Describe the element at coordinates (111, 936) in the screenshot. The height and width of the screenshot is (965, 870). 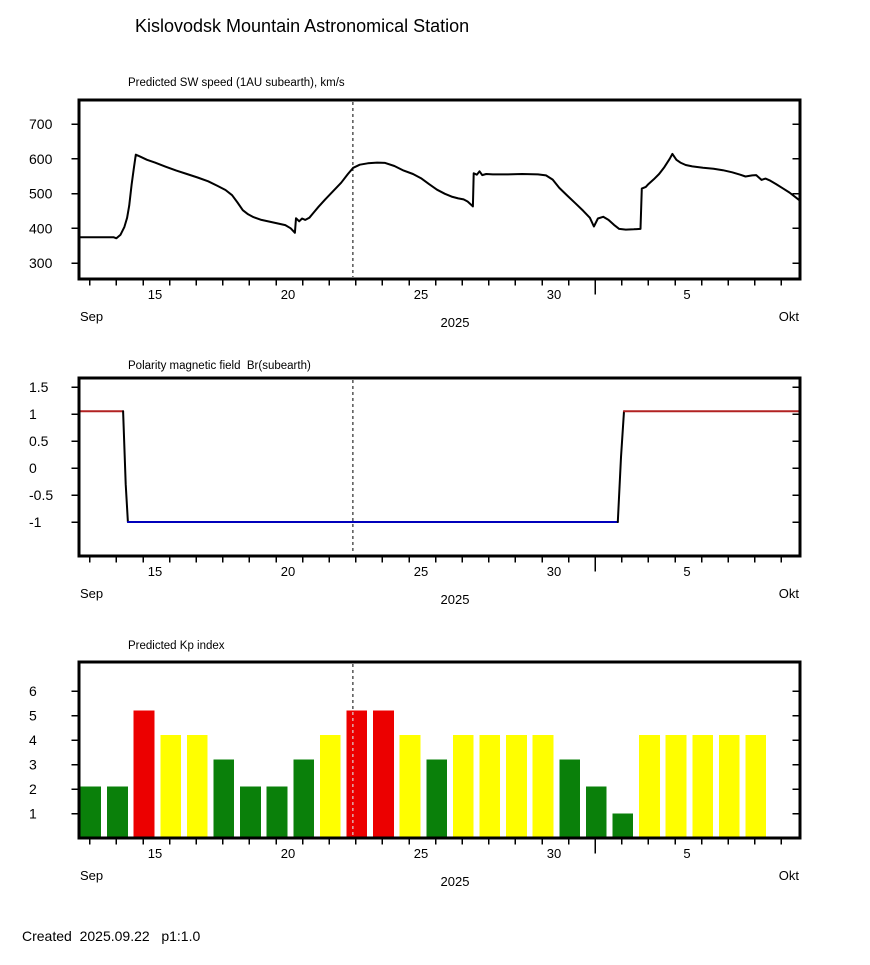
I see `created-footer: Created 2025.09.22 p1:1.0` at that location.